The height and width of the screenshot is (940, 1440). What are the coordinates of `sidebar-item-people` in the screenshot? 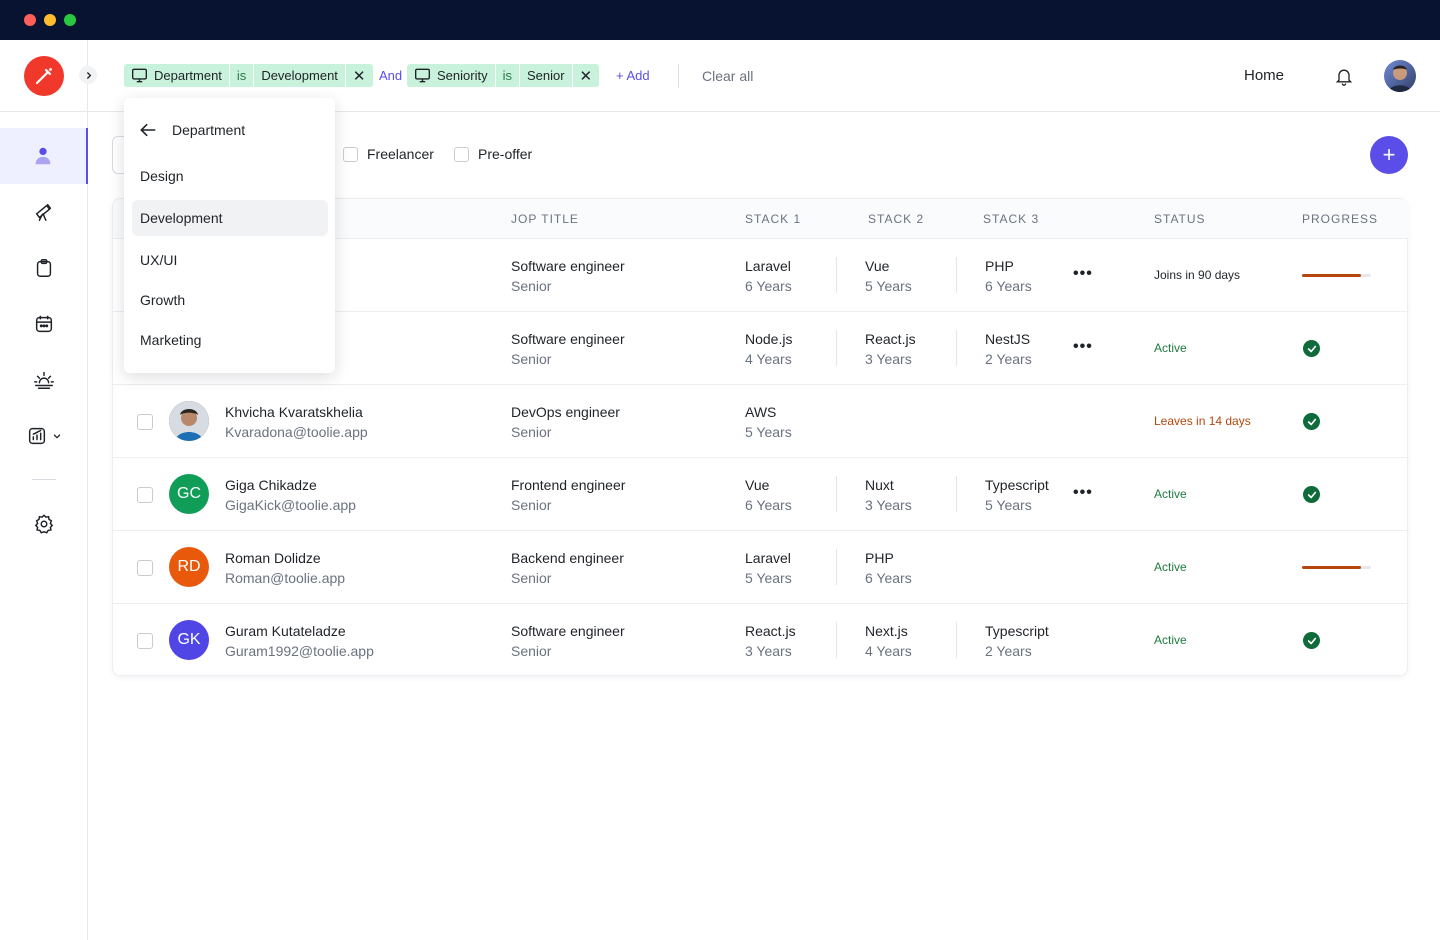 It's located at (44, 156).